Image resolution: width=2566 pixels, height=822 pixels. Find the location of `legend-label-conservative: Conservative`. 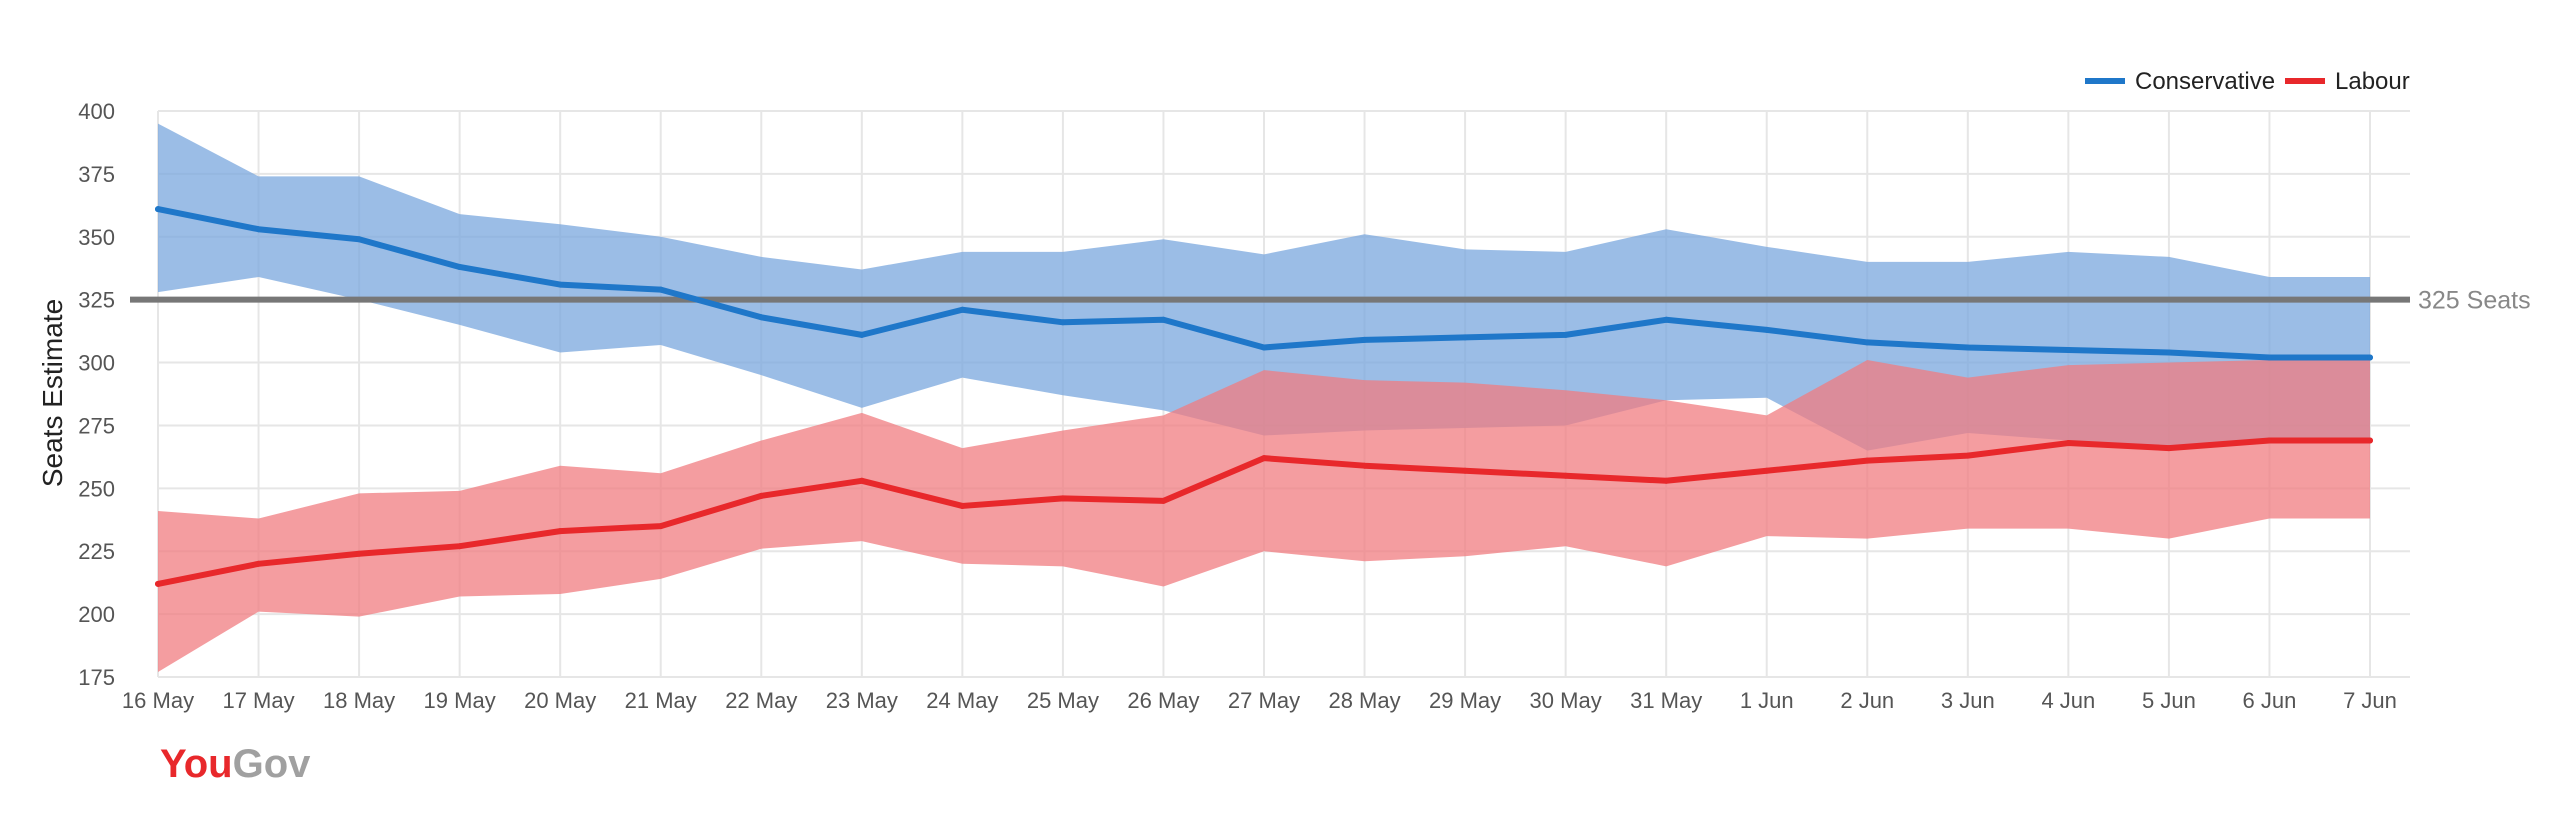

legend-label-conservative: Conservative is located at coordinates (2205, 81).